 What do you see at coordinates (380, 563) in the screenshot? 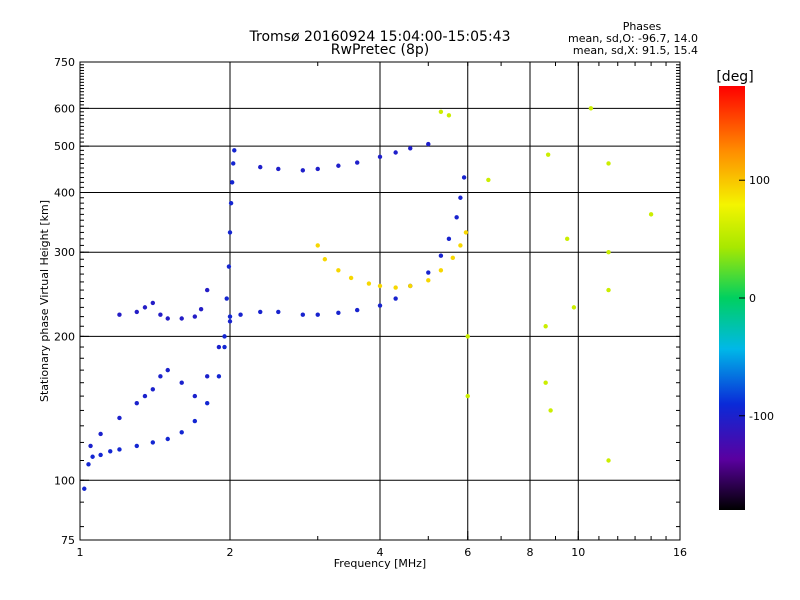
I see `x-axis-label: Frequency [MHz]` at bounding box center [380, 563].